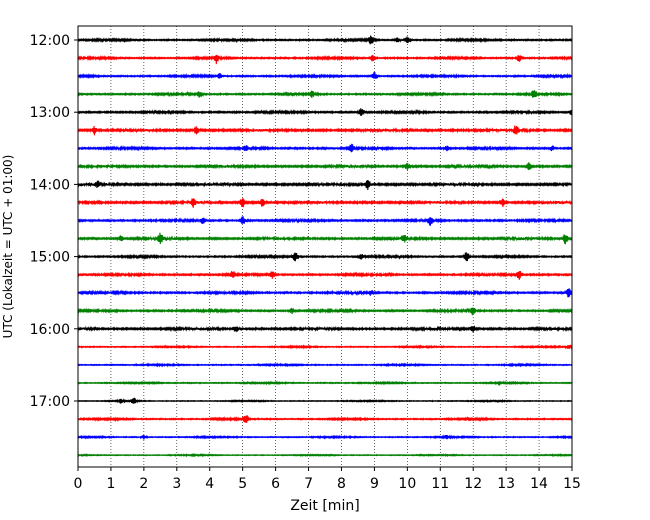 The image size is (650, 520). Describe the element at coordinates (50, 258) in the screenshot. I see `y-tick-label: 15:00` at that location.